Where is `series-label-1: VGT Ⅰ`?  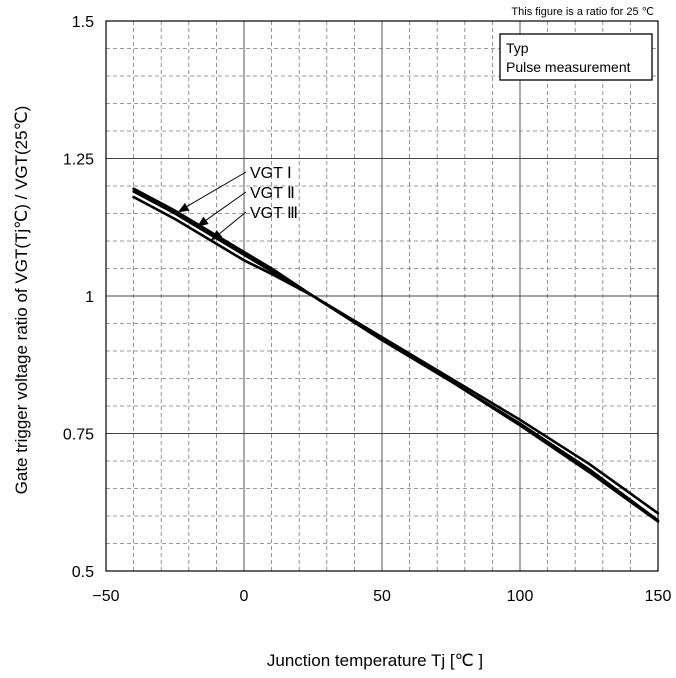
series-label-1: VGT Ⅰ is located at coordinates (271, 173).